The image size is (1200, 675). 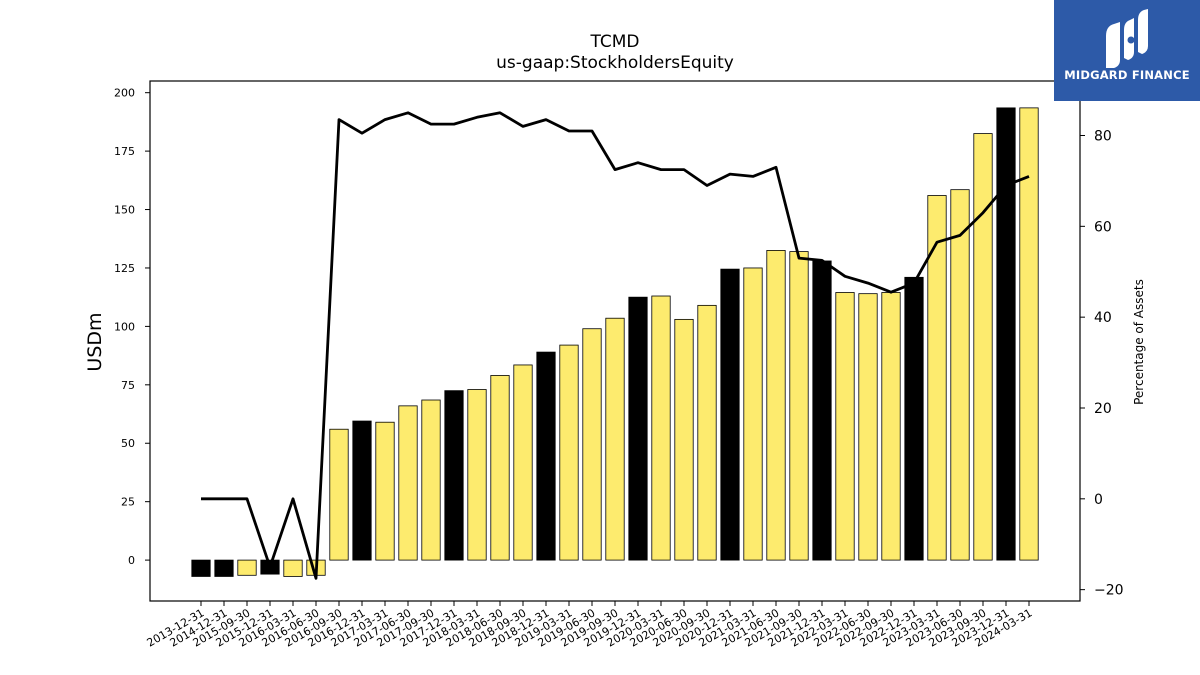 What do you see at coordinates (1103, 409) in the screenshot?
I see `y2-tick-label: 20` at bounding box center [1103, 409].